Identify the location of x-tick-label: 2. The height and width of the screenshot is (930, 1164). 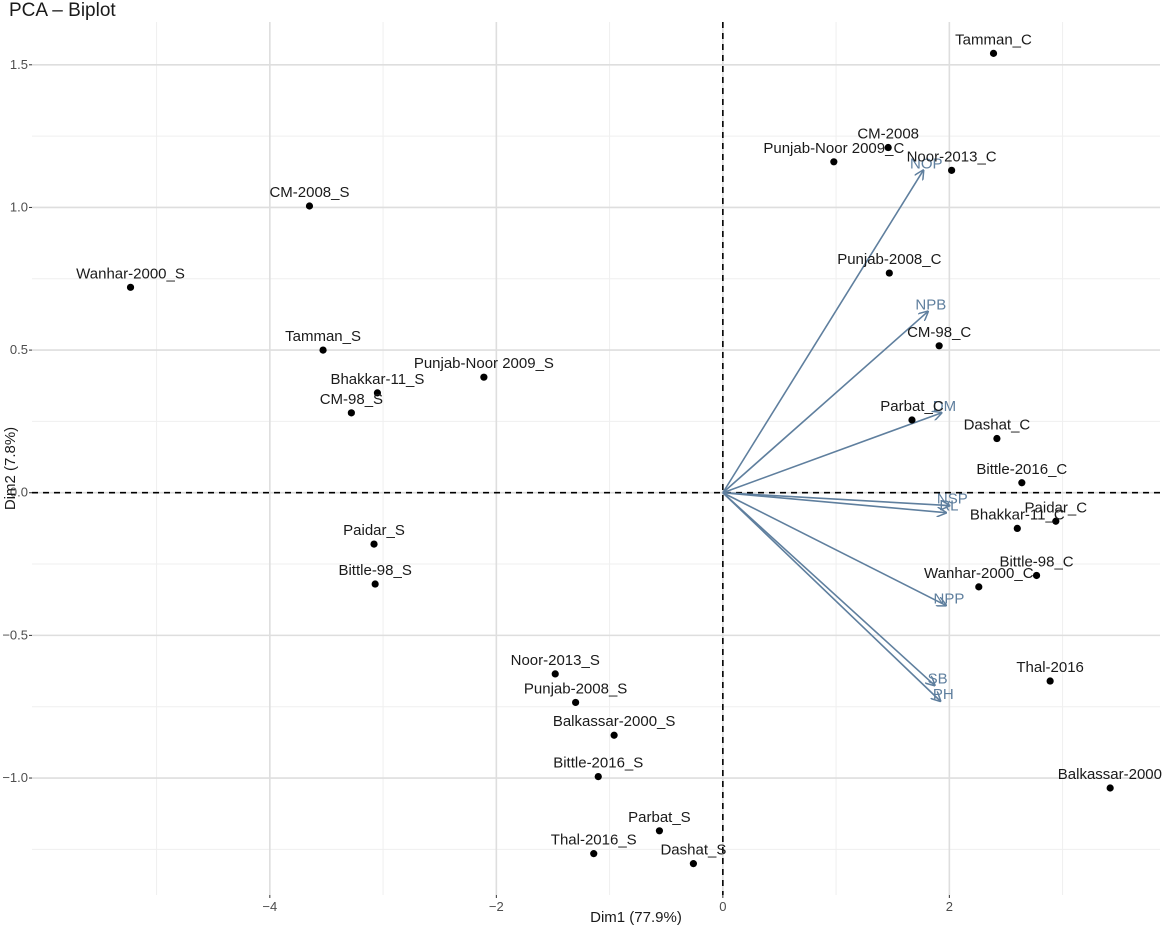
(949, 906).